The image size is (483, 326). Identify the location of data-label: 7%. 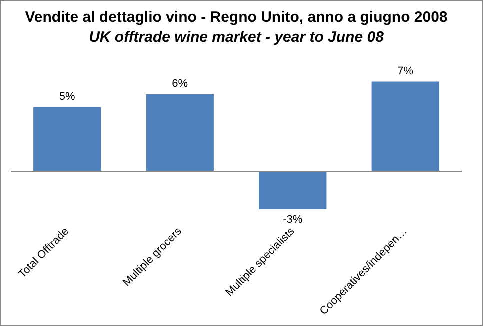
(406, 71).